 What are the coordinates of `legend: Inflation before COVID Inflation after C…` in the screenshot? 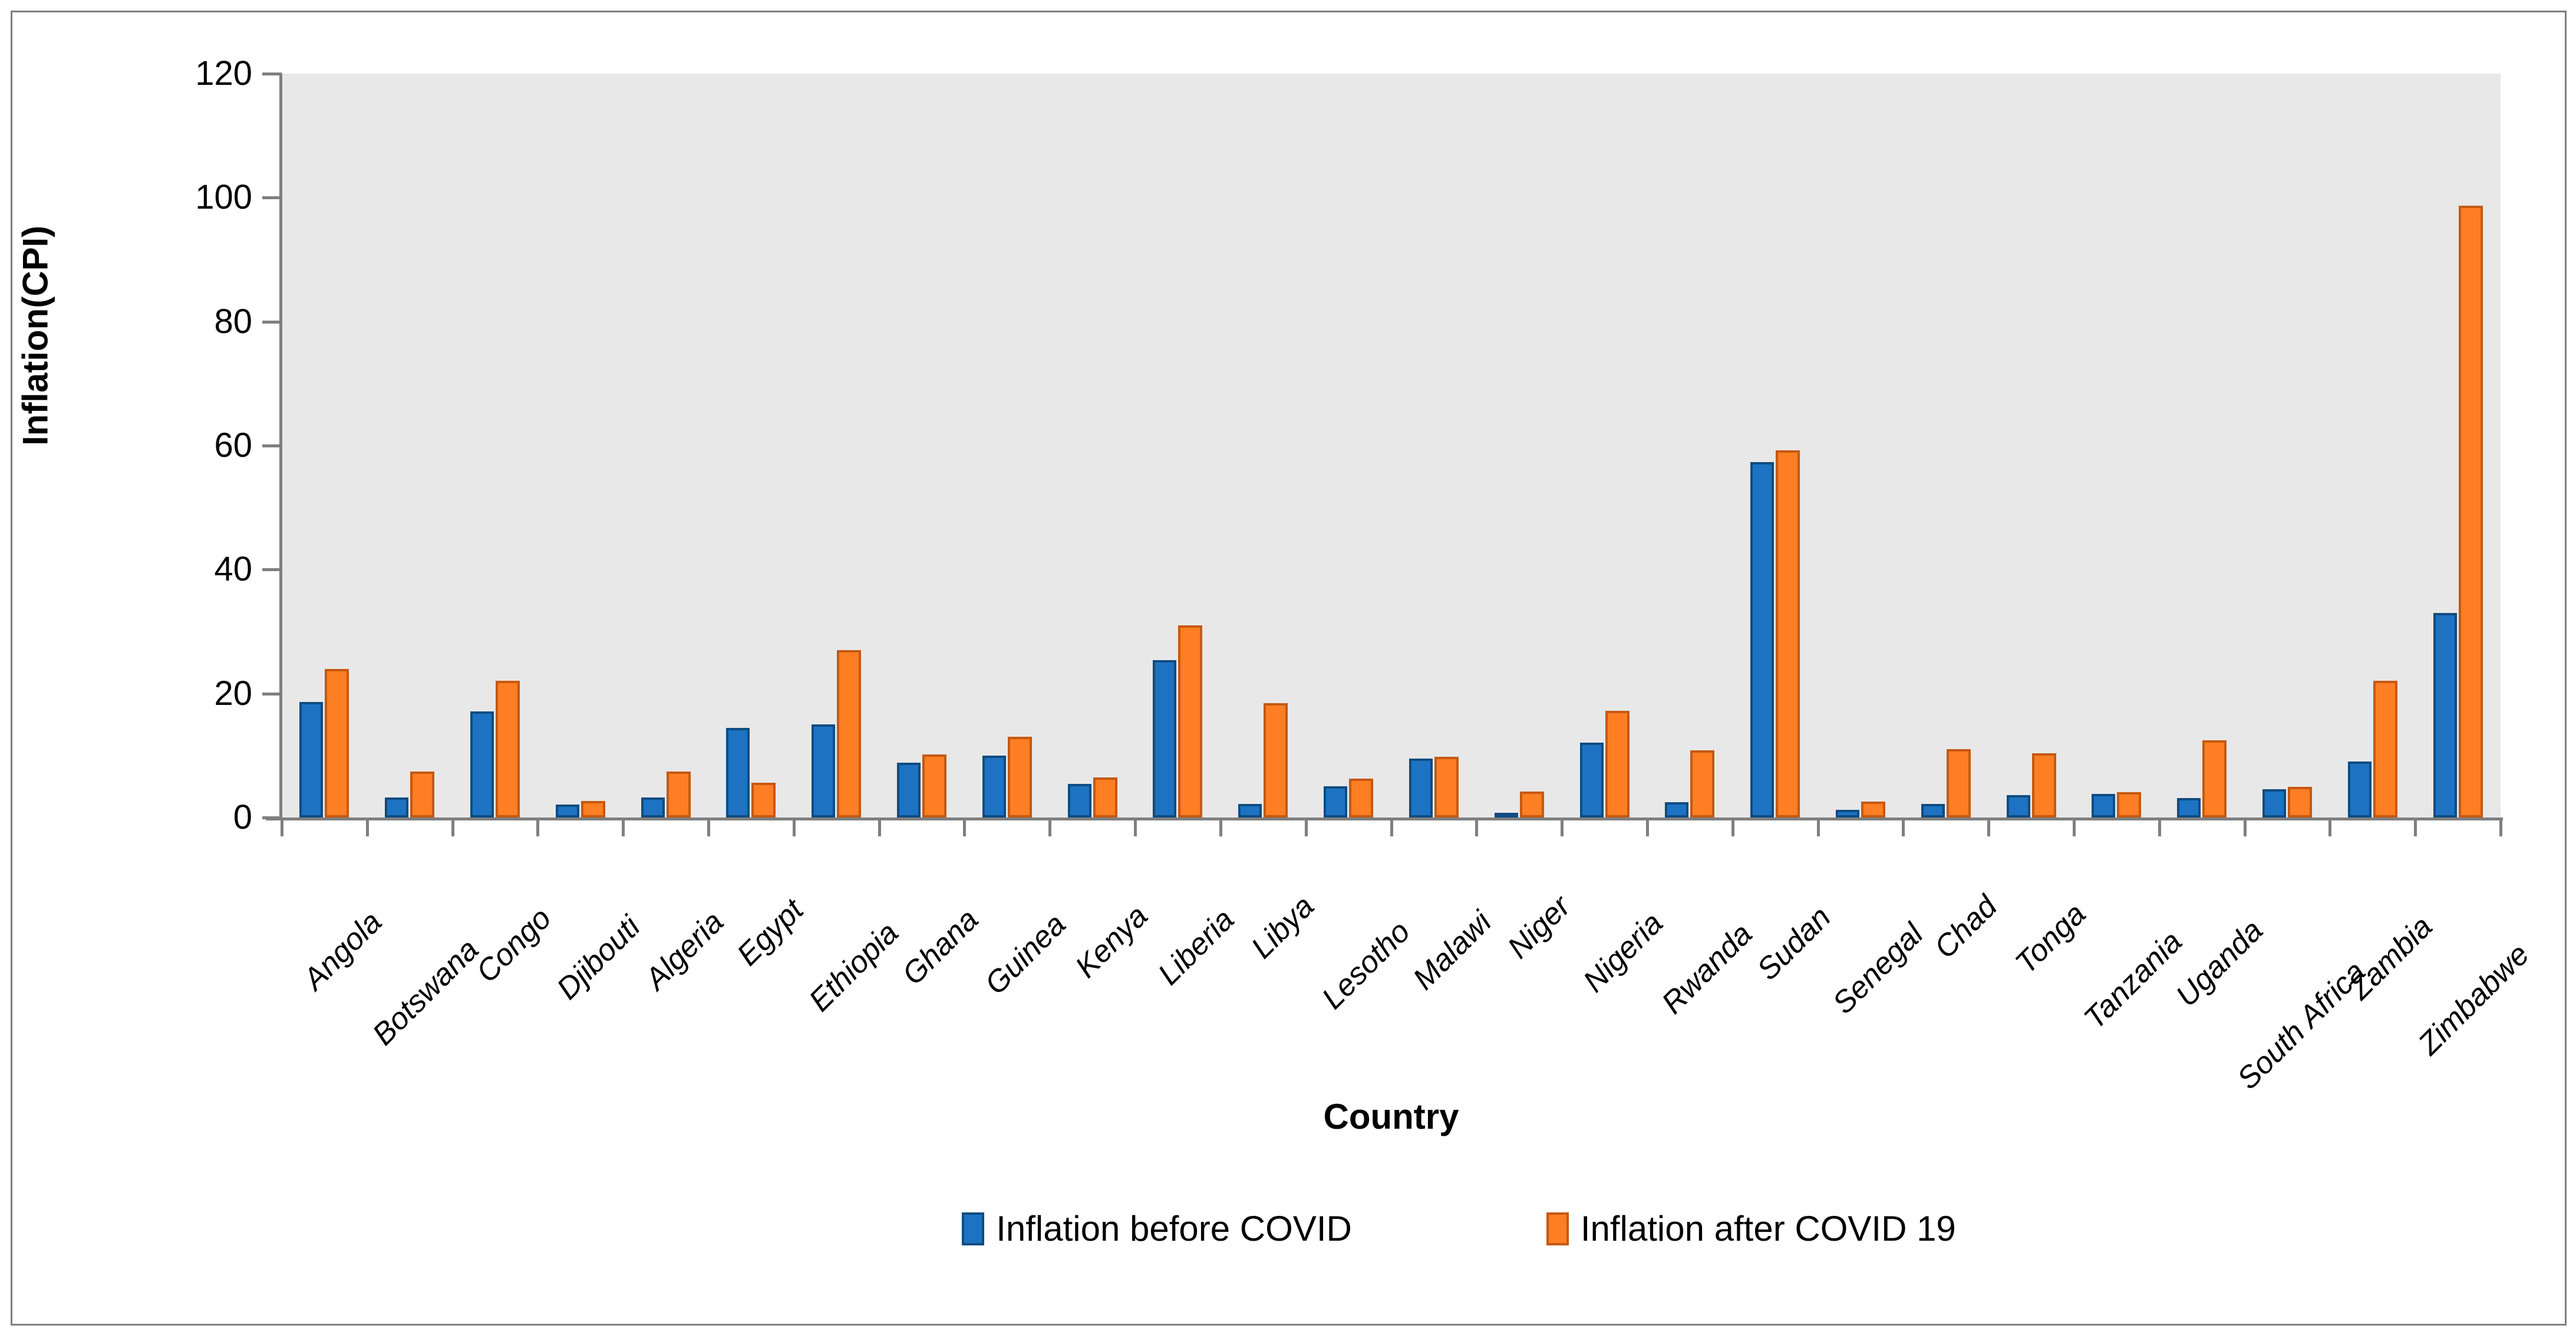 It's located at (1373, 1228).